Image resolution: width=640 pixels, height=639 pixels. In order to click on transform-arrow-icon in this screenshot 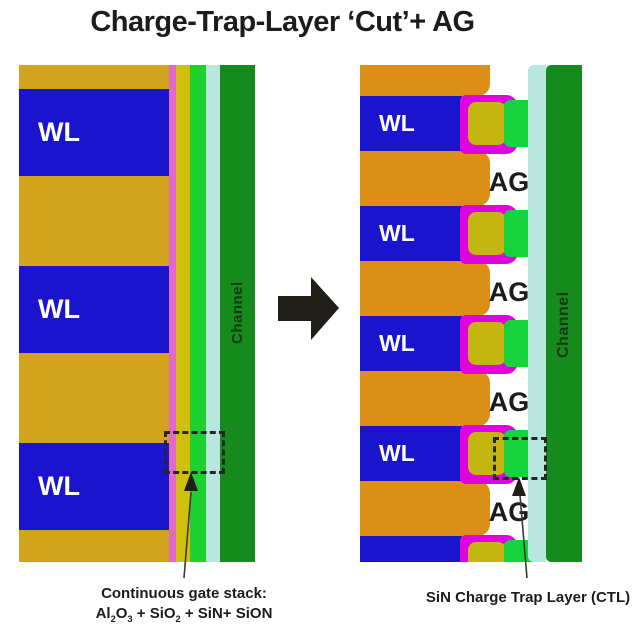, I will do `click(308, 308)`.